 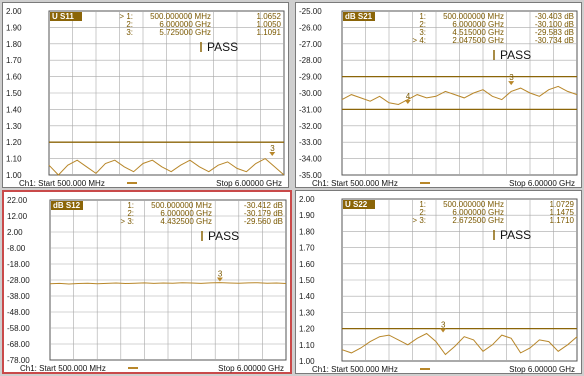 I want to click on y-tick-label: -48.00, so click(x=18, y=312).